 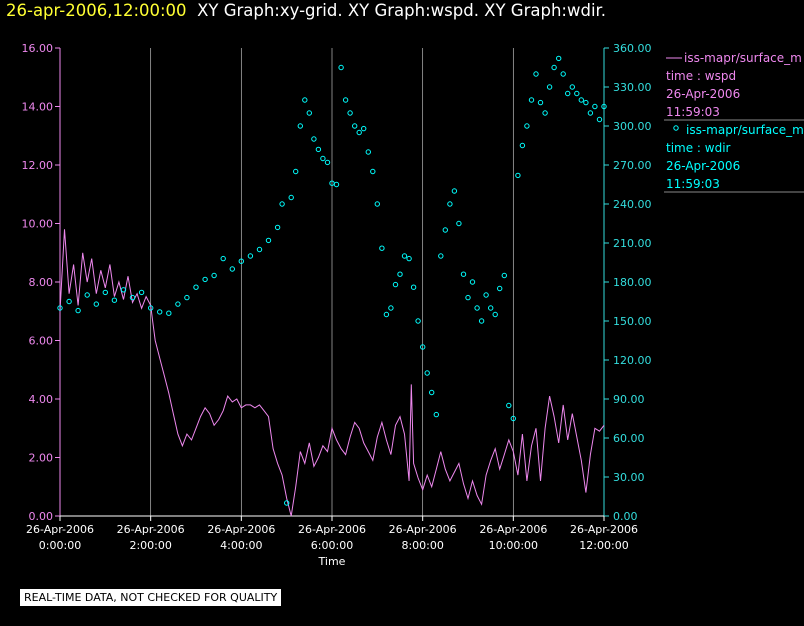 I want to click on right-tick-label: 270.00, so click(x=632, y=165).